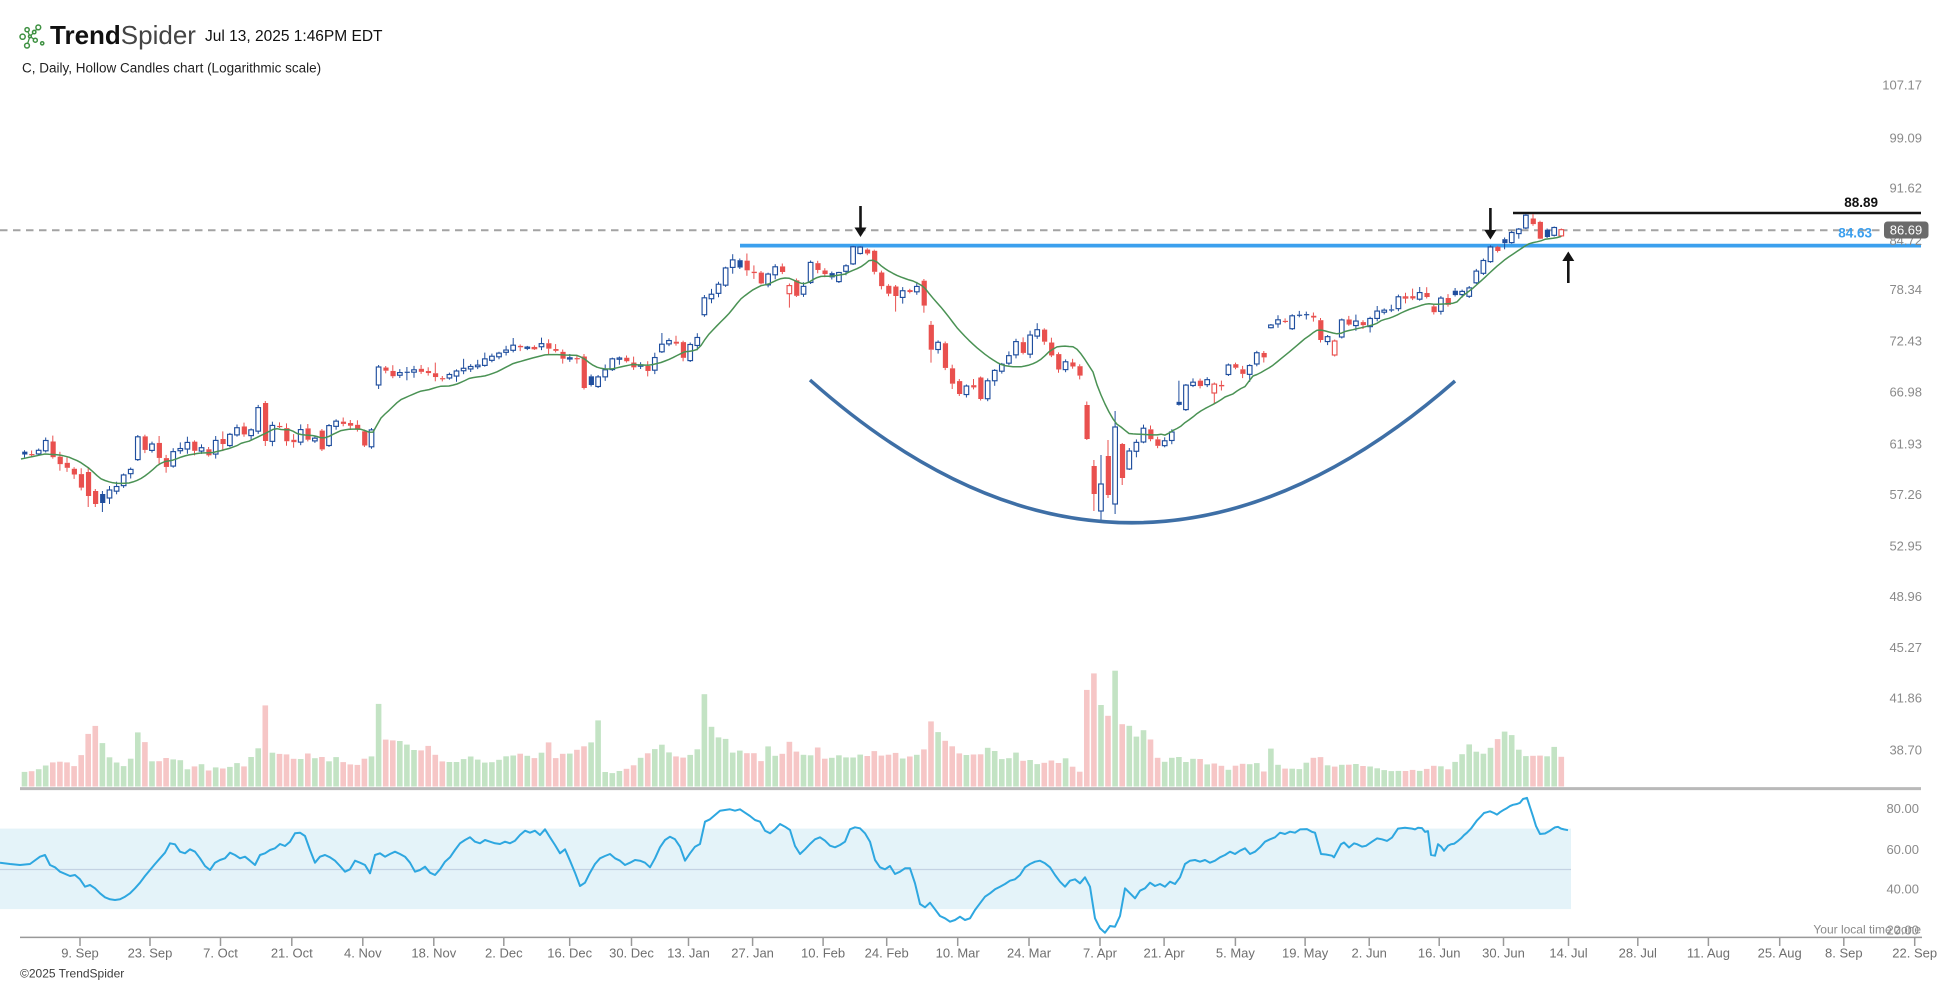 Image resolution: width=1950 pixels, height=988 pixels. Describe the element at coordinates (433, 953) in the screenshot. I see `svg-text: 18. Nov` at that location.